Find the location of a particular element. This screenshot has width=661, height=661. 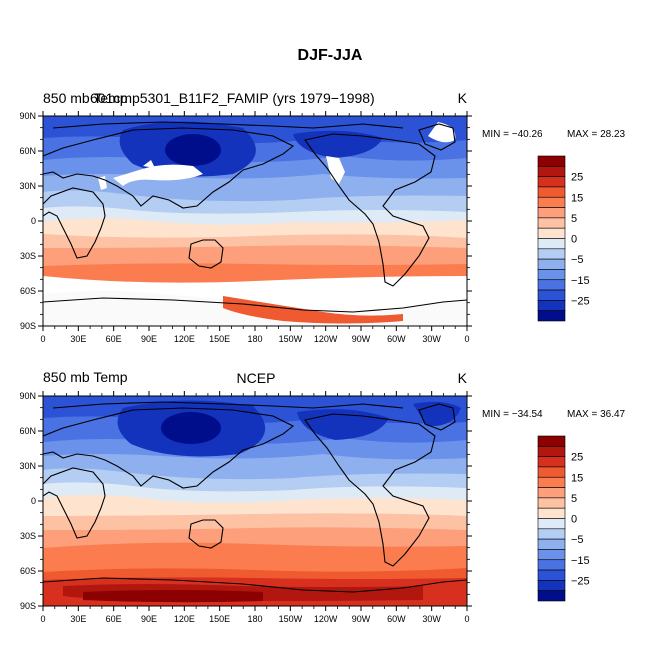

panel-ncep-colorbar-label: −15 is located at coordinates (580, 561).